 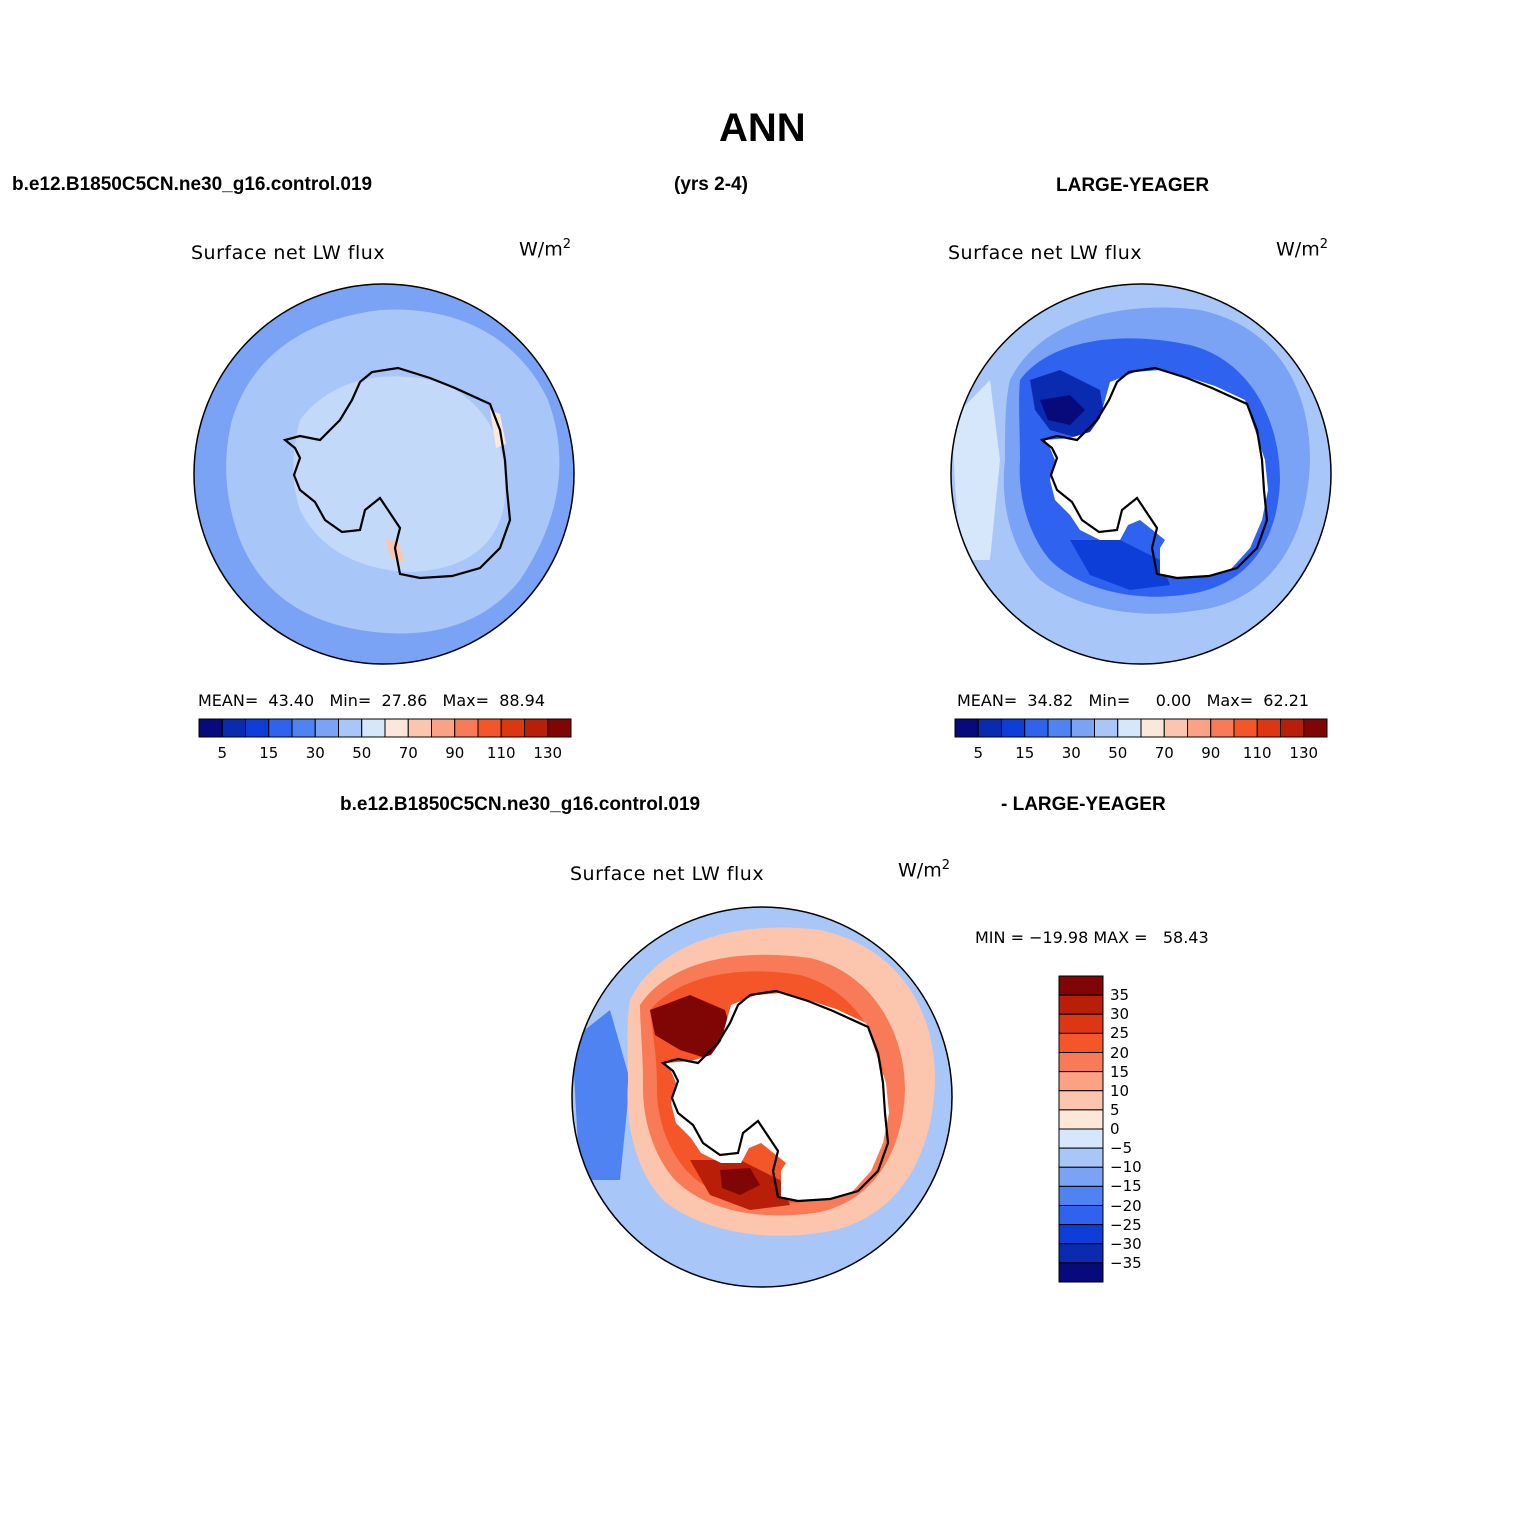 What do you see at coordinates (1120, 1090) in the screenshot?
I see `colorbar-tick-label: 10` at bounding box center [1120, 1090].